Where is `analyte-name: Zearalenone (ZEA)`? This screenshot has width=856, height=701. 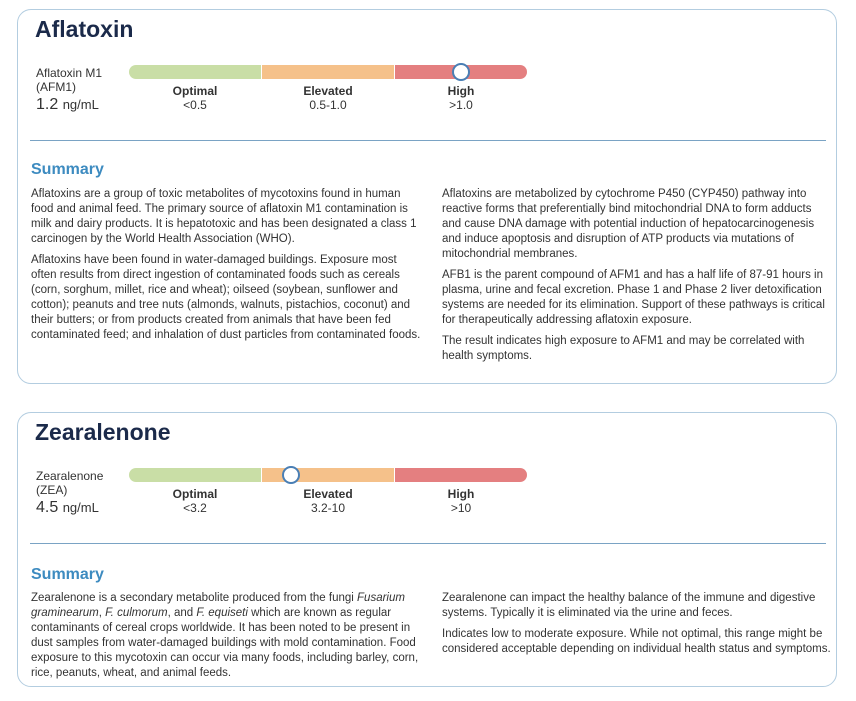 analyte-name: Zearalenone (ZEA) is located at coordinates (70, 483).